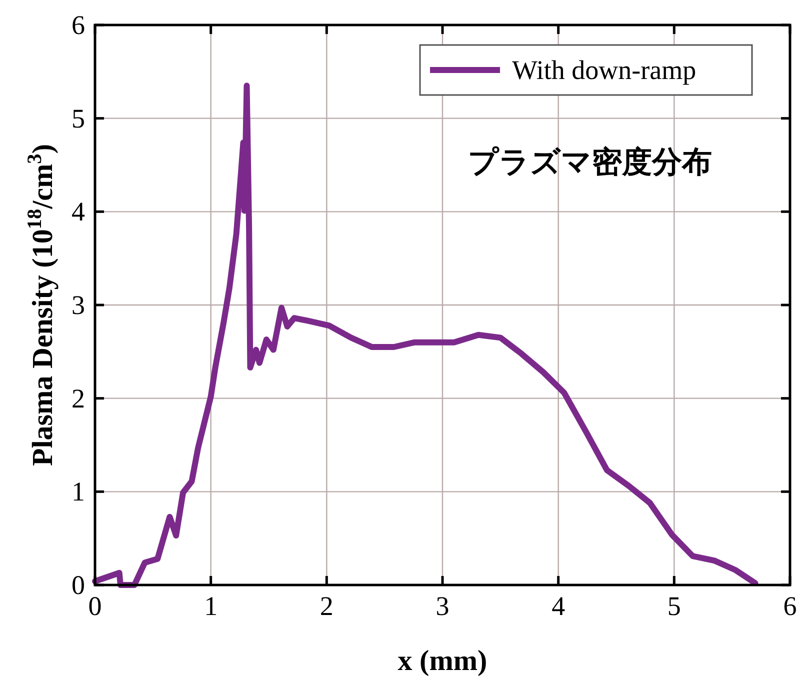 The height and width of the screenshot is (680, 798). Describe the element at coordinates (443, 606) in the screenshot. I see `x-tick-label: 3` at that location.